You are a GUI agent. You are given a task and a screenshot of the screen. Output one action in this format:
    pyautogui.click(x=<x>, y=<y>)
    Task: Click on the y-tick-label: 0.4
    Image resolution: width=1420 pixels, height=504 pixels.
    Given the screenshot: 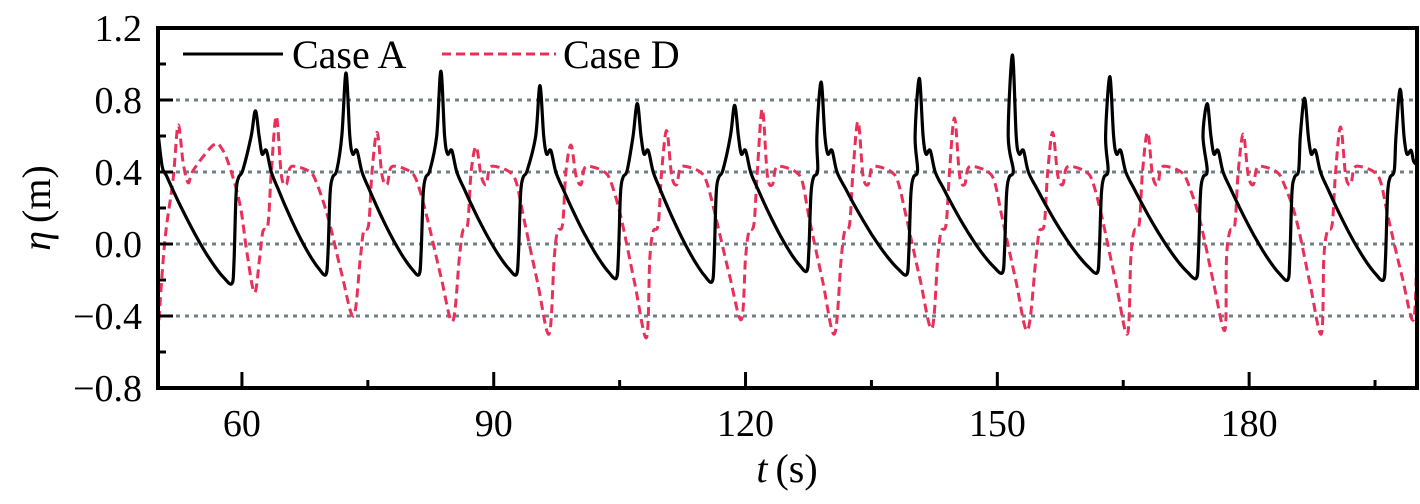 What is the action you would take?
    pyautogui.click(x=119, y=173)
    